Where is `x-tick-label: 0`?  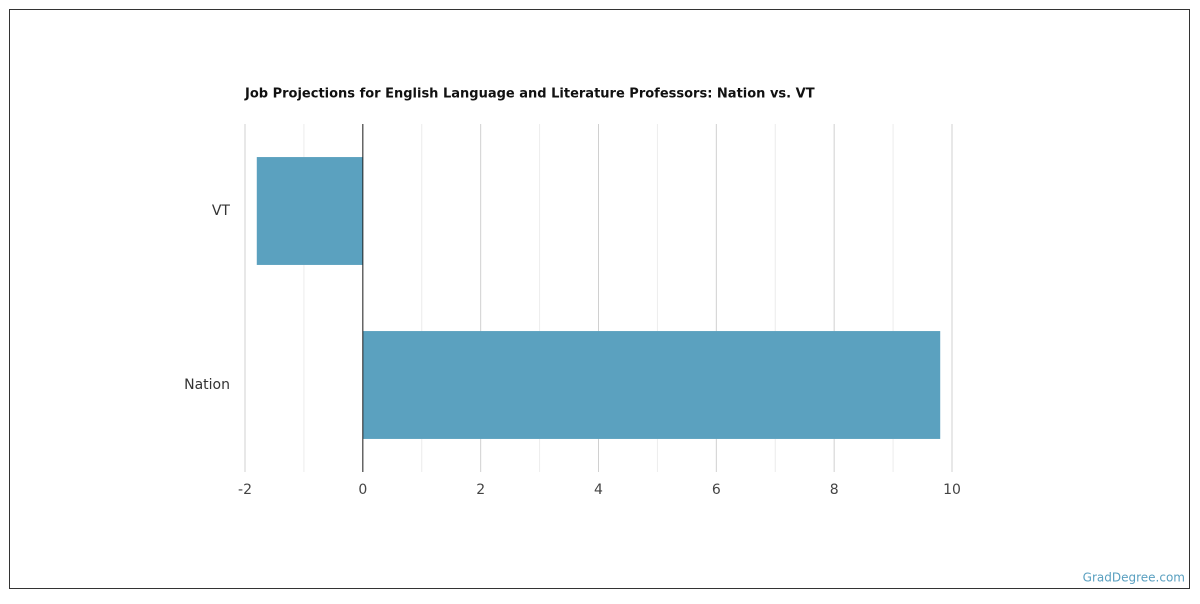
x-tick-label: 0 is located at coordinates (362, 490).